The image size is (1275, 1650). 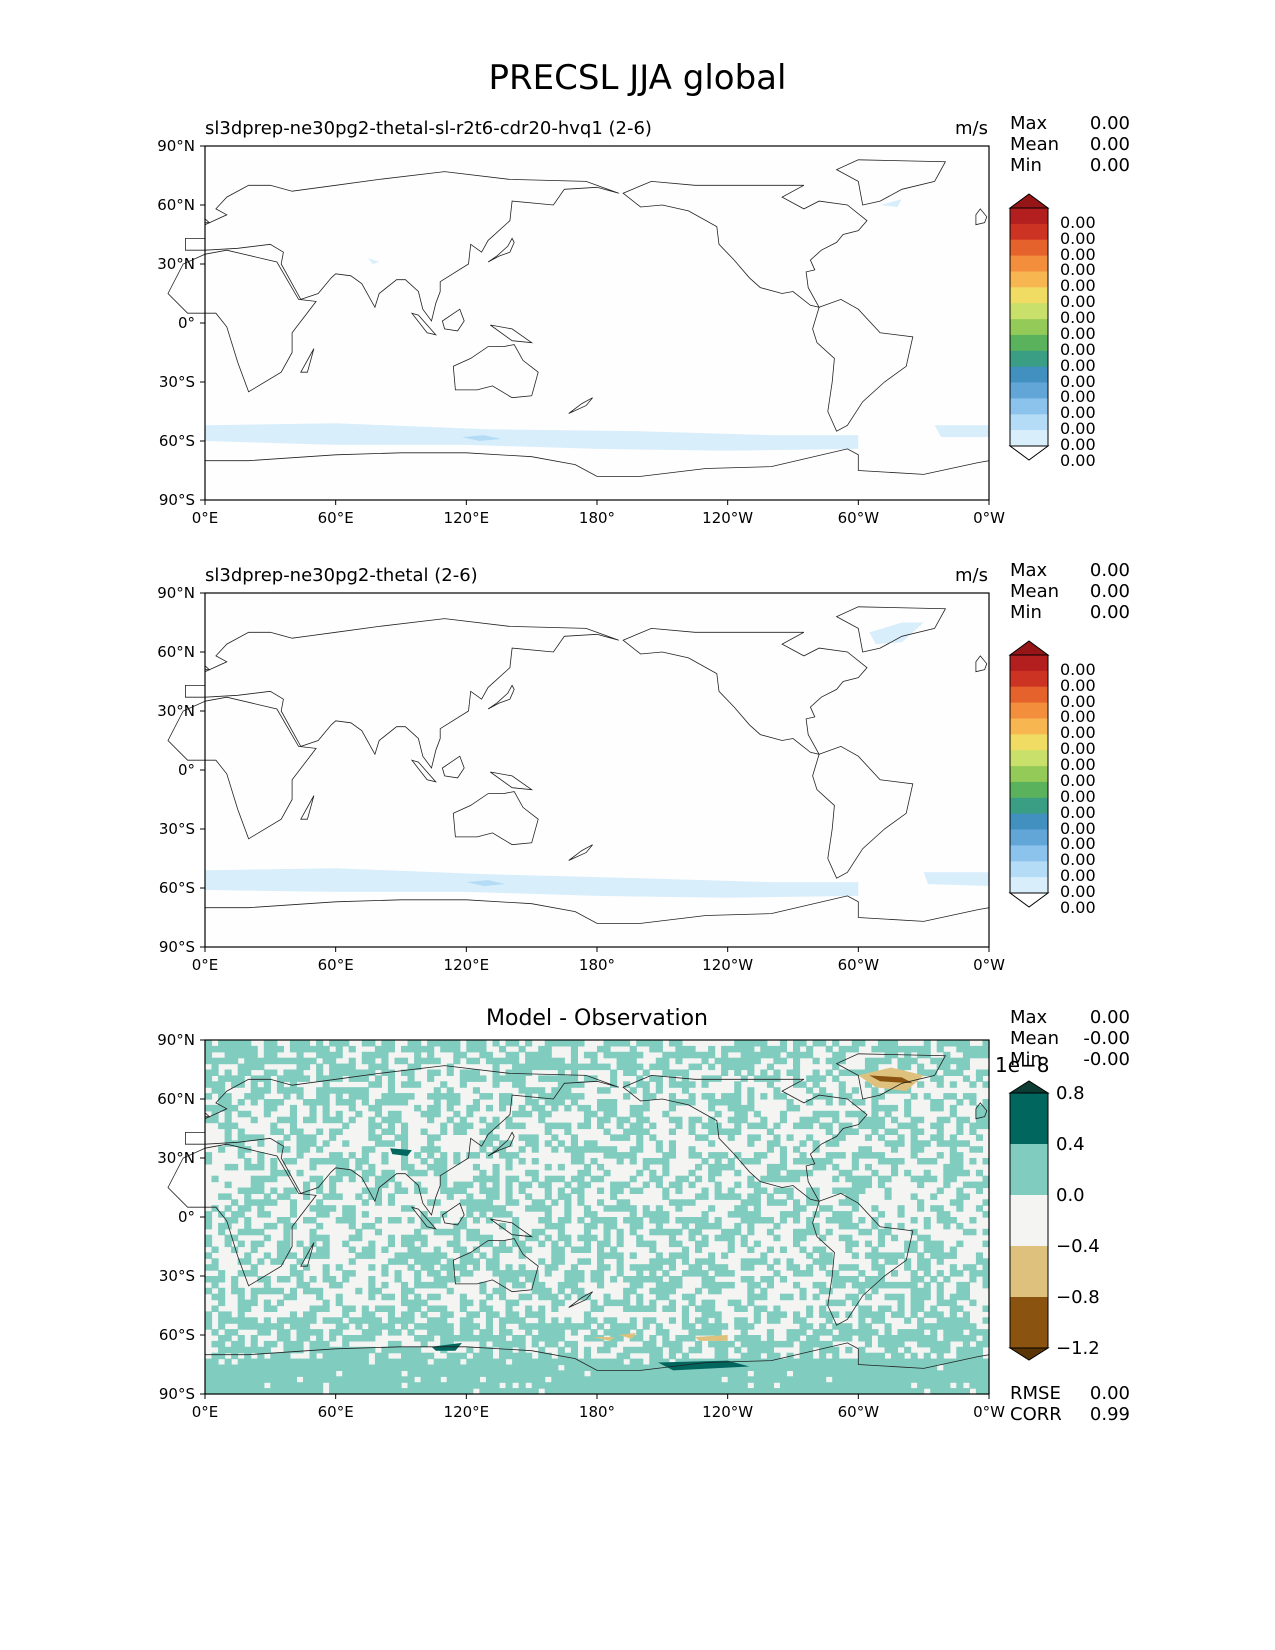 I want to click on colorbar-segment, so click(x=1029, y=422).